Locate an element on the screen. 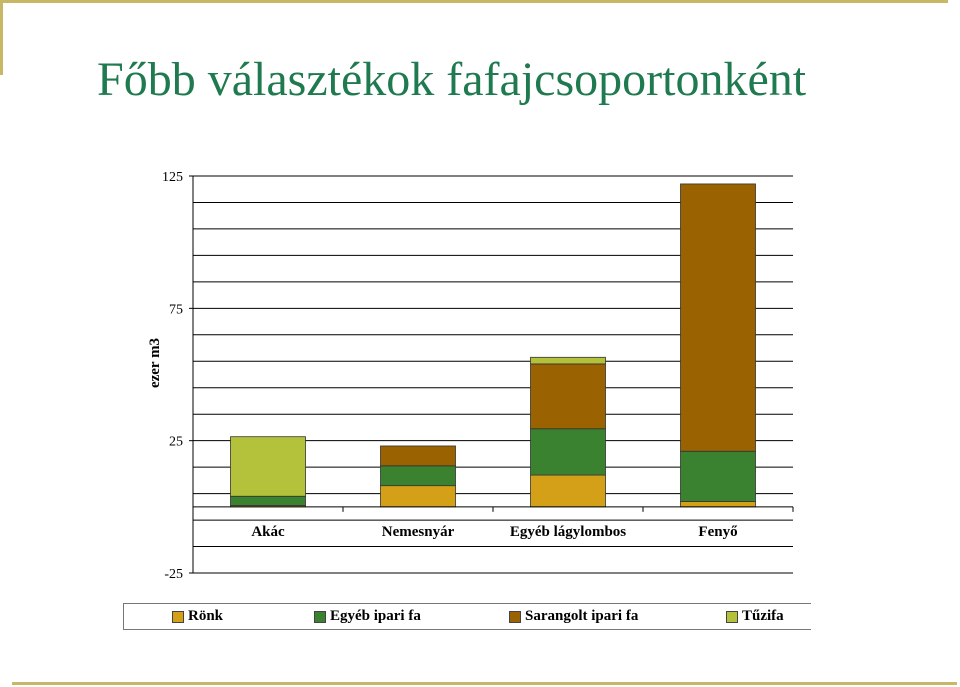 Image resolution: width=960 pixels, height=687 pixels. legend-label-tuzifa: Tűzifa is located at coordinates (763, 616).